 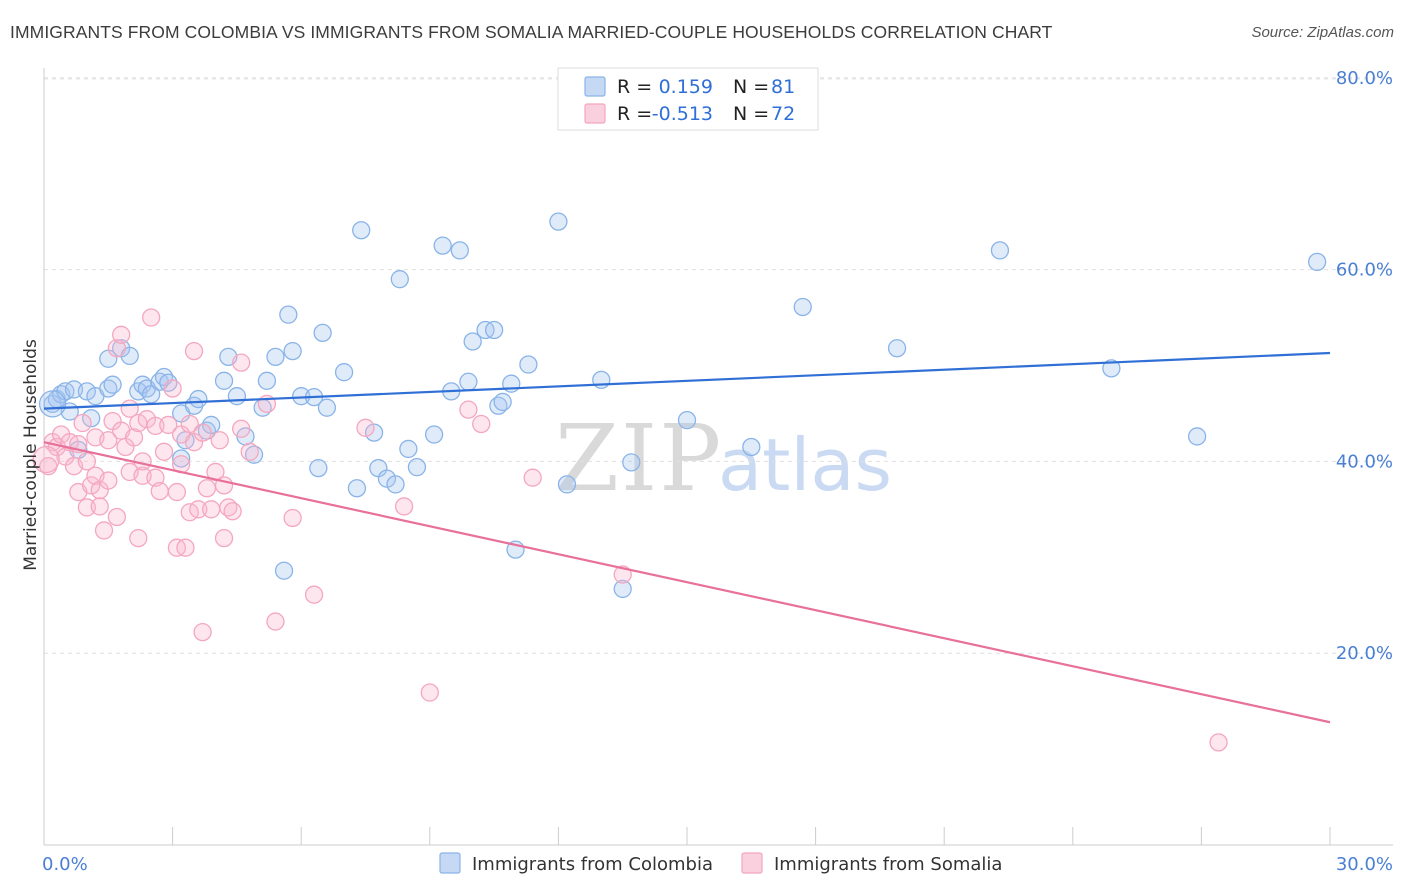 What do you see at coordinates (687, 380) in the screenshot?
I see `trend-line-colombia` at bounding box center [687, 380].